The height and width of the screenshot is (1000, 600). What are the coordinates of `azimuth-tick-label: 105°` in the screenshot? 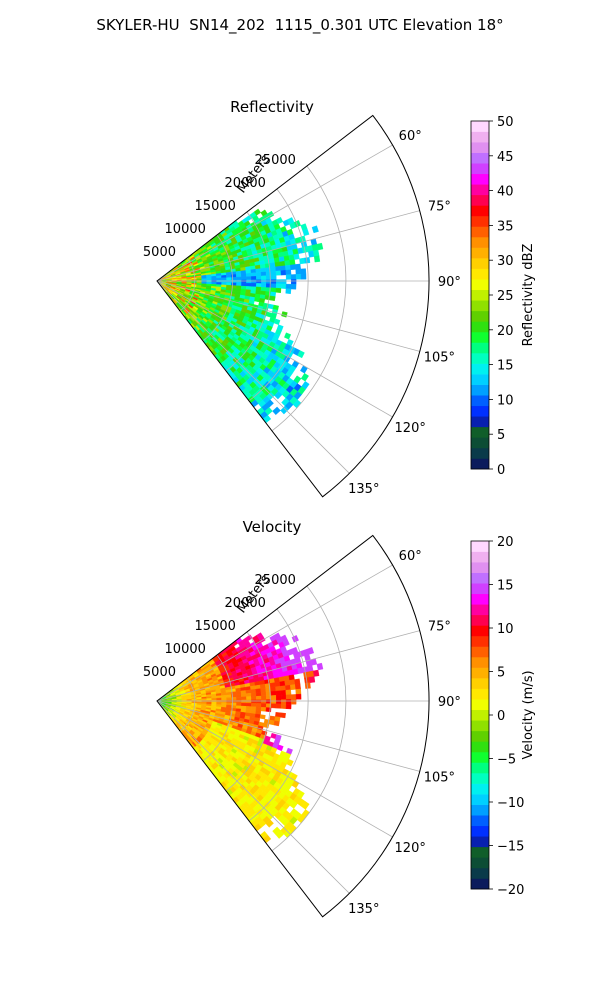 It's located at (439, 358).